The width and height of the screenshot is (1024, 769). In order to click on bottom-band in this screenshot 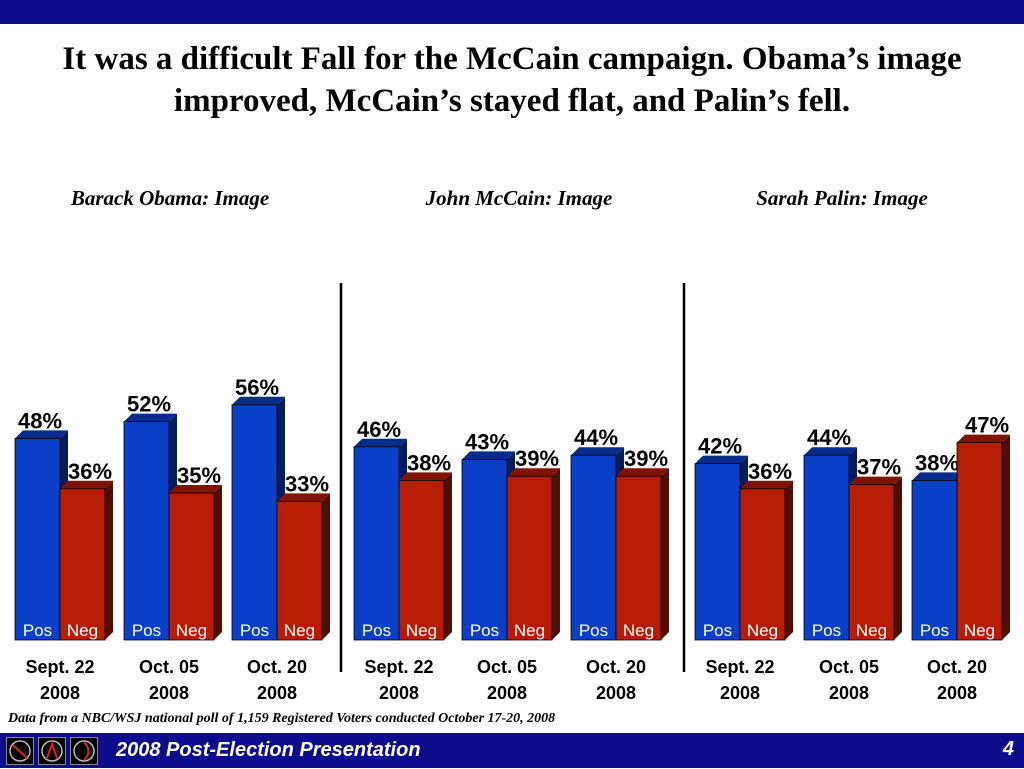, I will do `click(512, 750)`.